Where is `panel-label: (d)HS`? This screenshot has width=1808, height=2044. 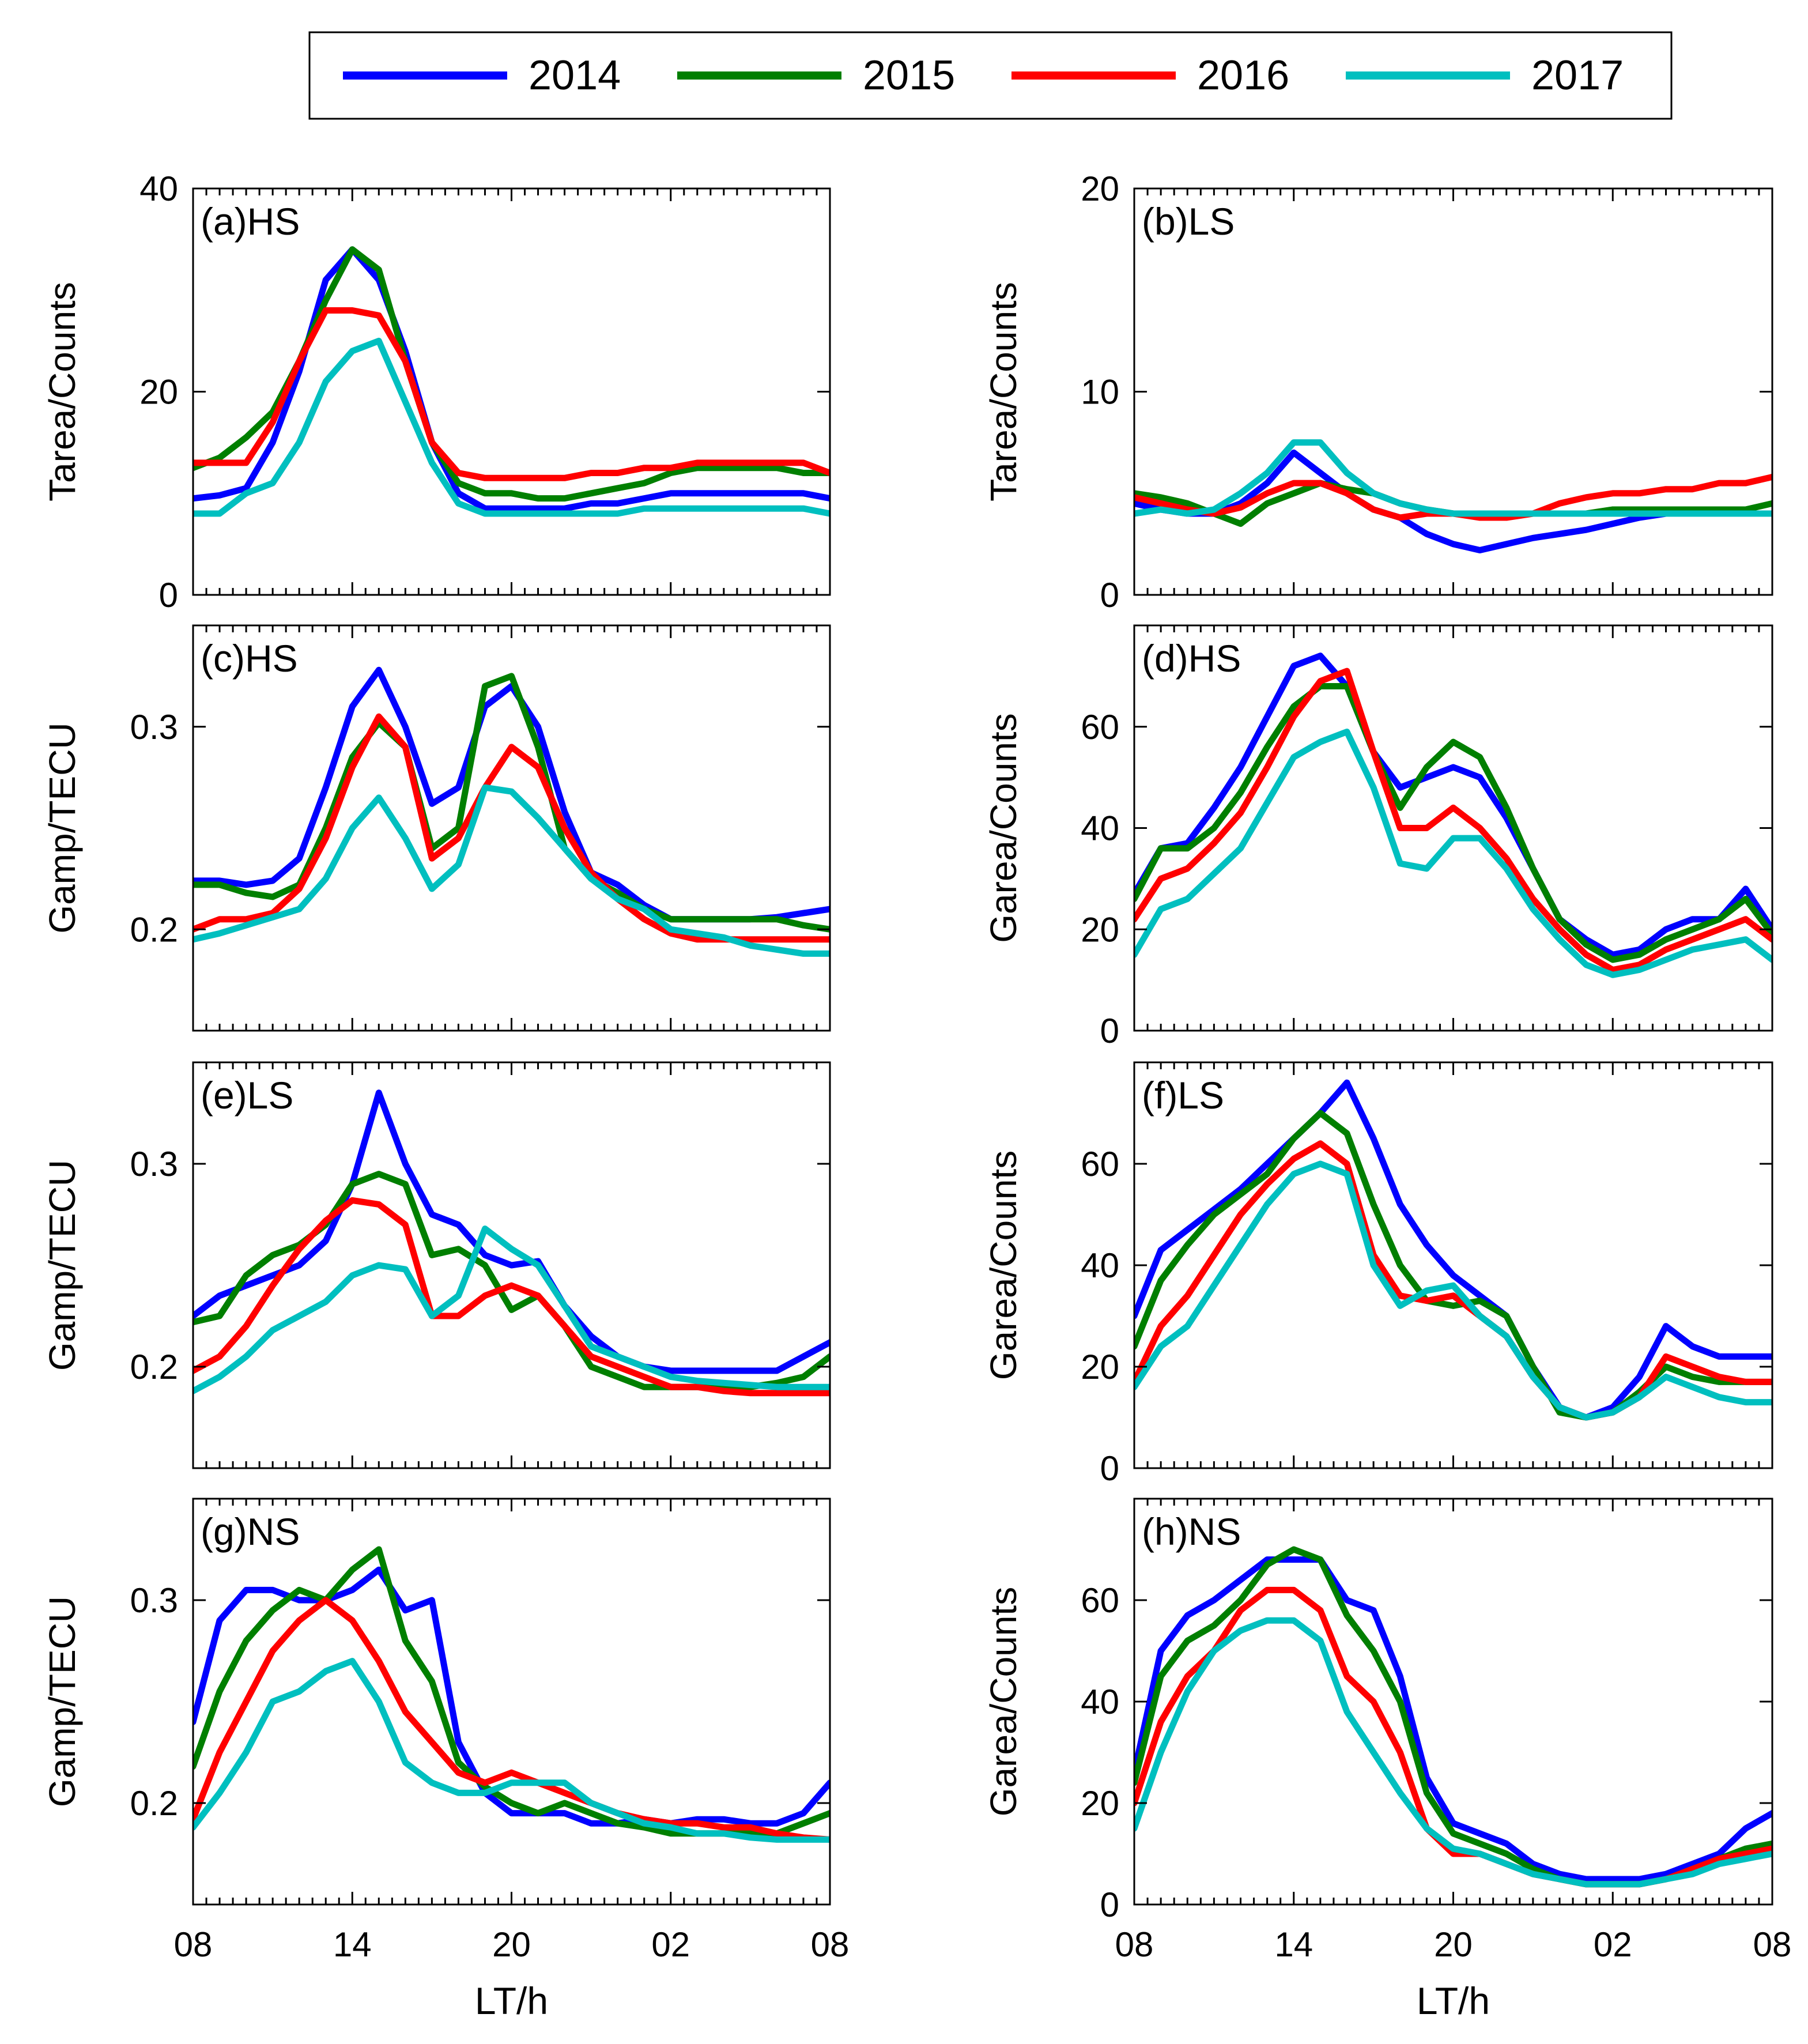
panel-label: (d)HS is located at coordinates (1191, 659).